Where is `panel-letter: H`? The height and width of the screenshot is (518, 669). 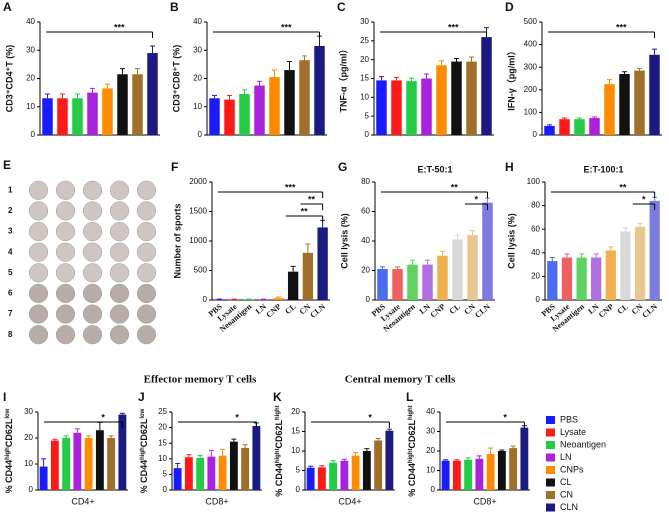 panel-letter: H is located at coordinates (509, 167).